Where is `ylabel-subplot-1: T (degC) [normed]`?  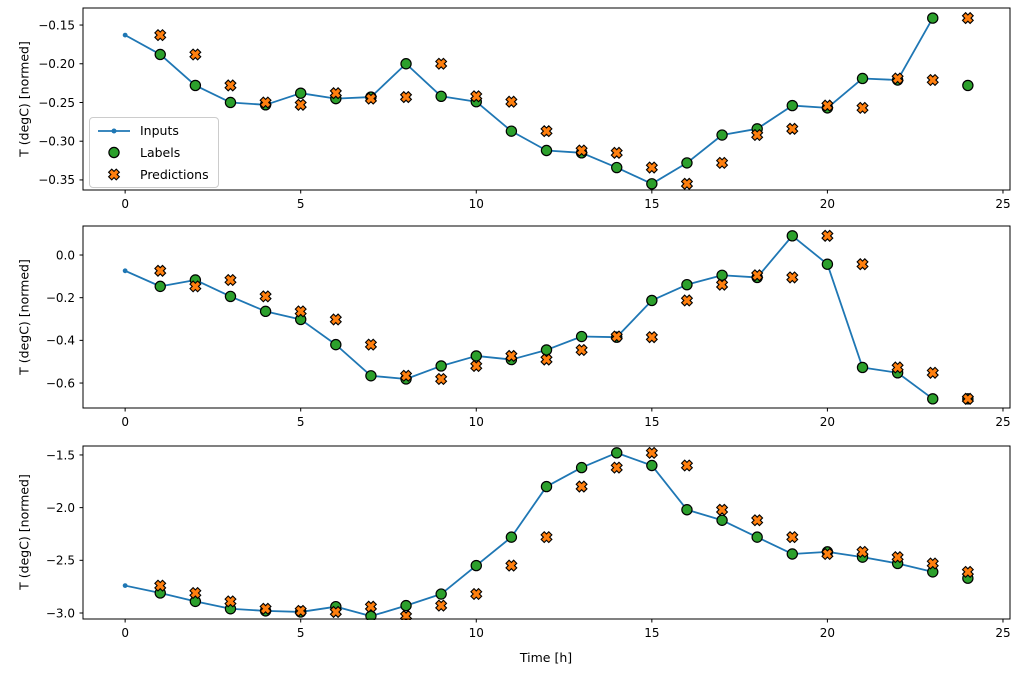 ylabel-subplot-1: T (degC) [normed] is located at coordinates (24, 99).